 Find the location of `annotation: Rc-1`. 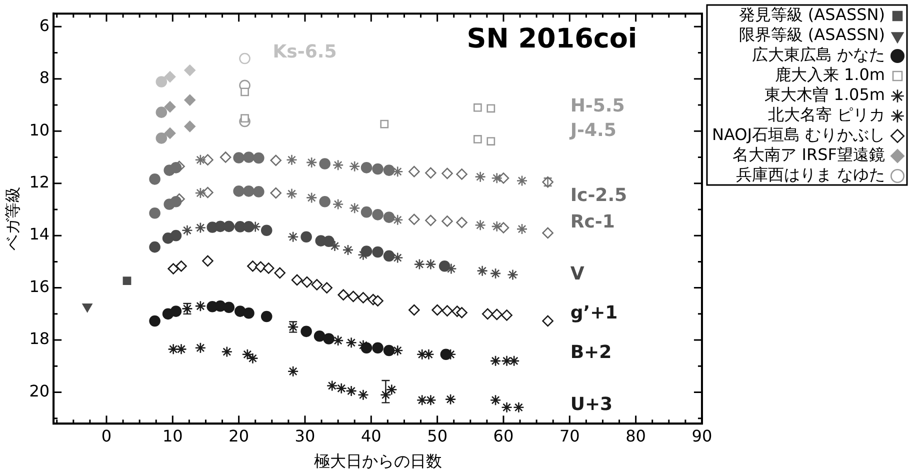

annotation: Rc-1 is located at coordinates (592, 221).